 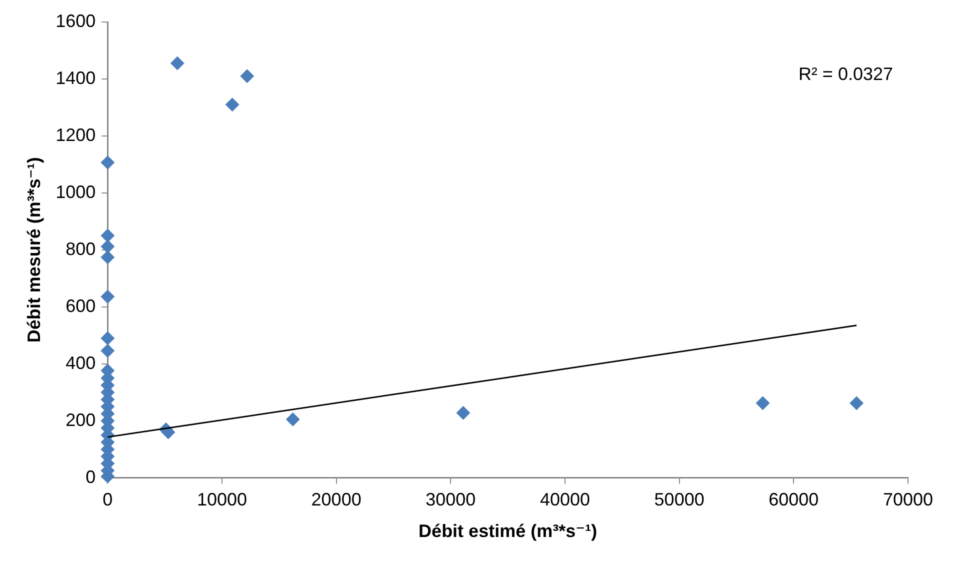 I want to click on x-axis-title: Débit estimé (m³*s⁻¹), so click(x=508, y=531).